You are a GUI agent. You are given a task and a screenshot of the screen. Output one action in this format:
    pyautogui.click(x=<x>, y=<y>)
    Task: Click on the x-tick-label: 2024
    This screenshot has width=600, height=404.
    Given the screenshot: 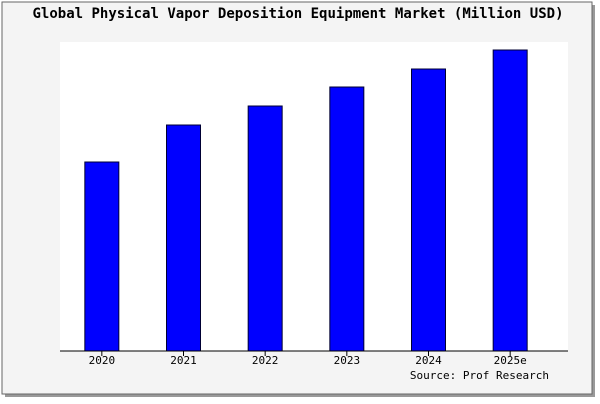 What is the action you would take?
    pyautogui.click(x=428, y=360)
    